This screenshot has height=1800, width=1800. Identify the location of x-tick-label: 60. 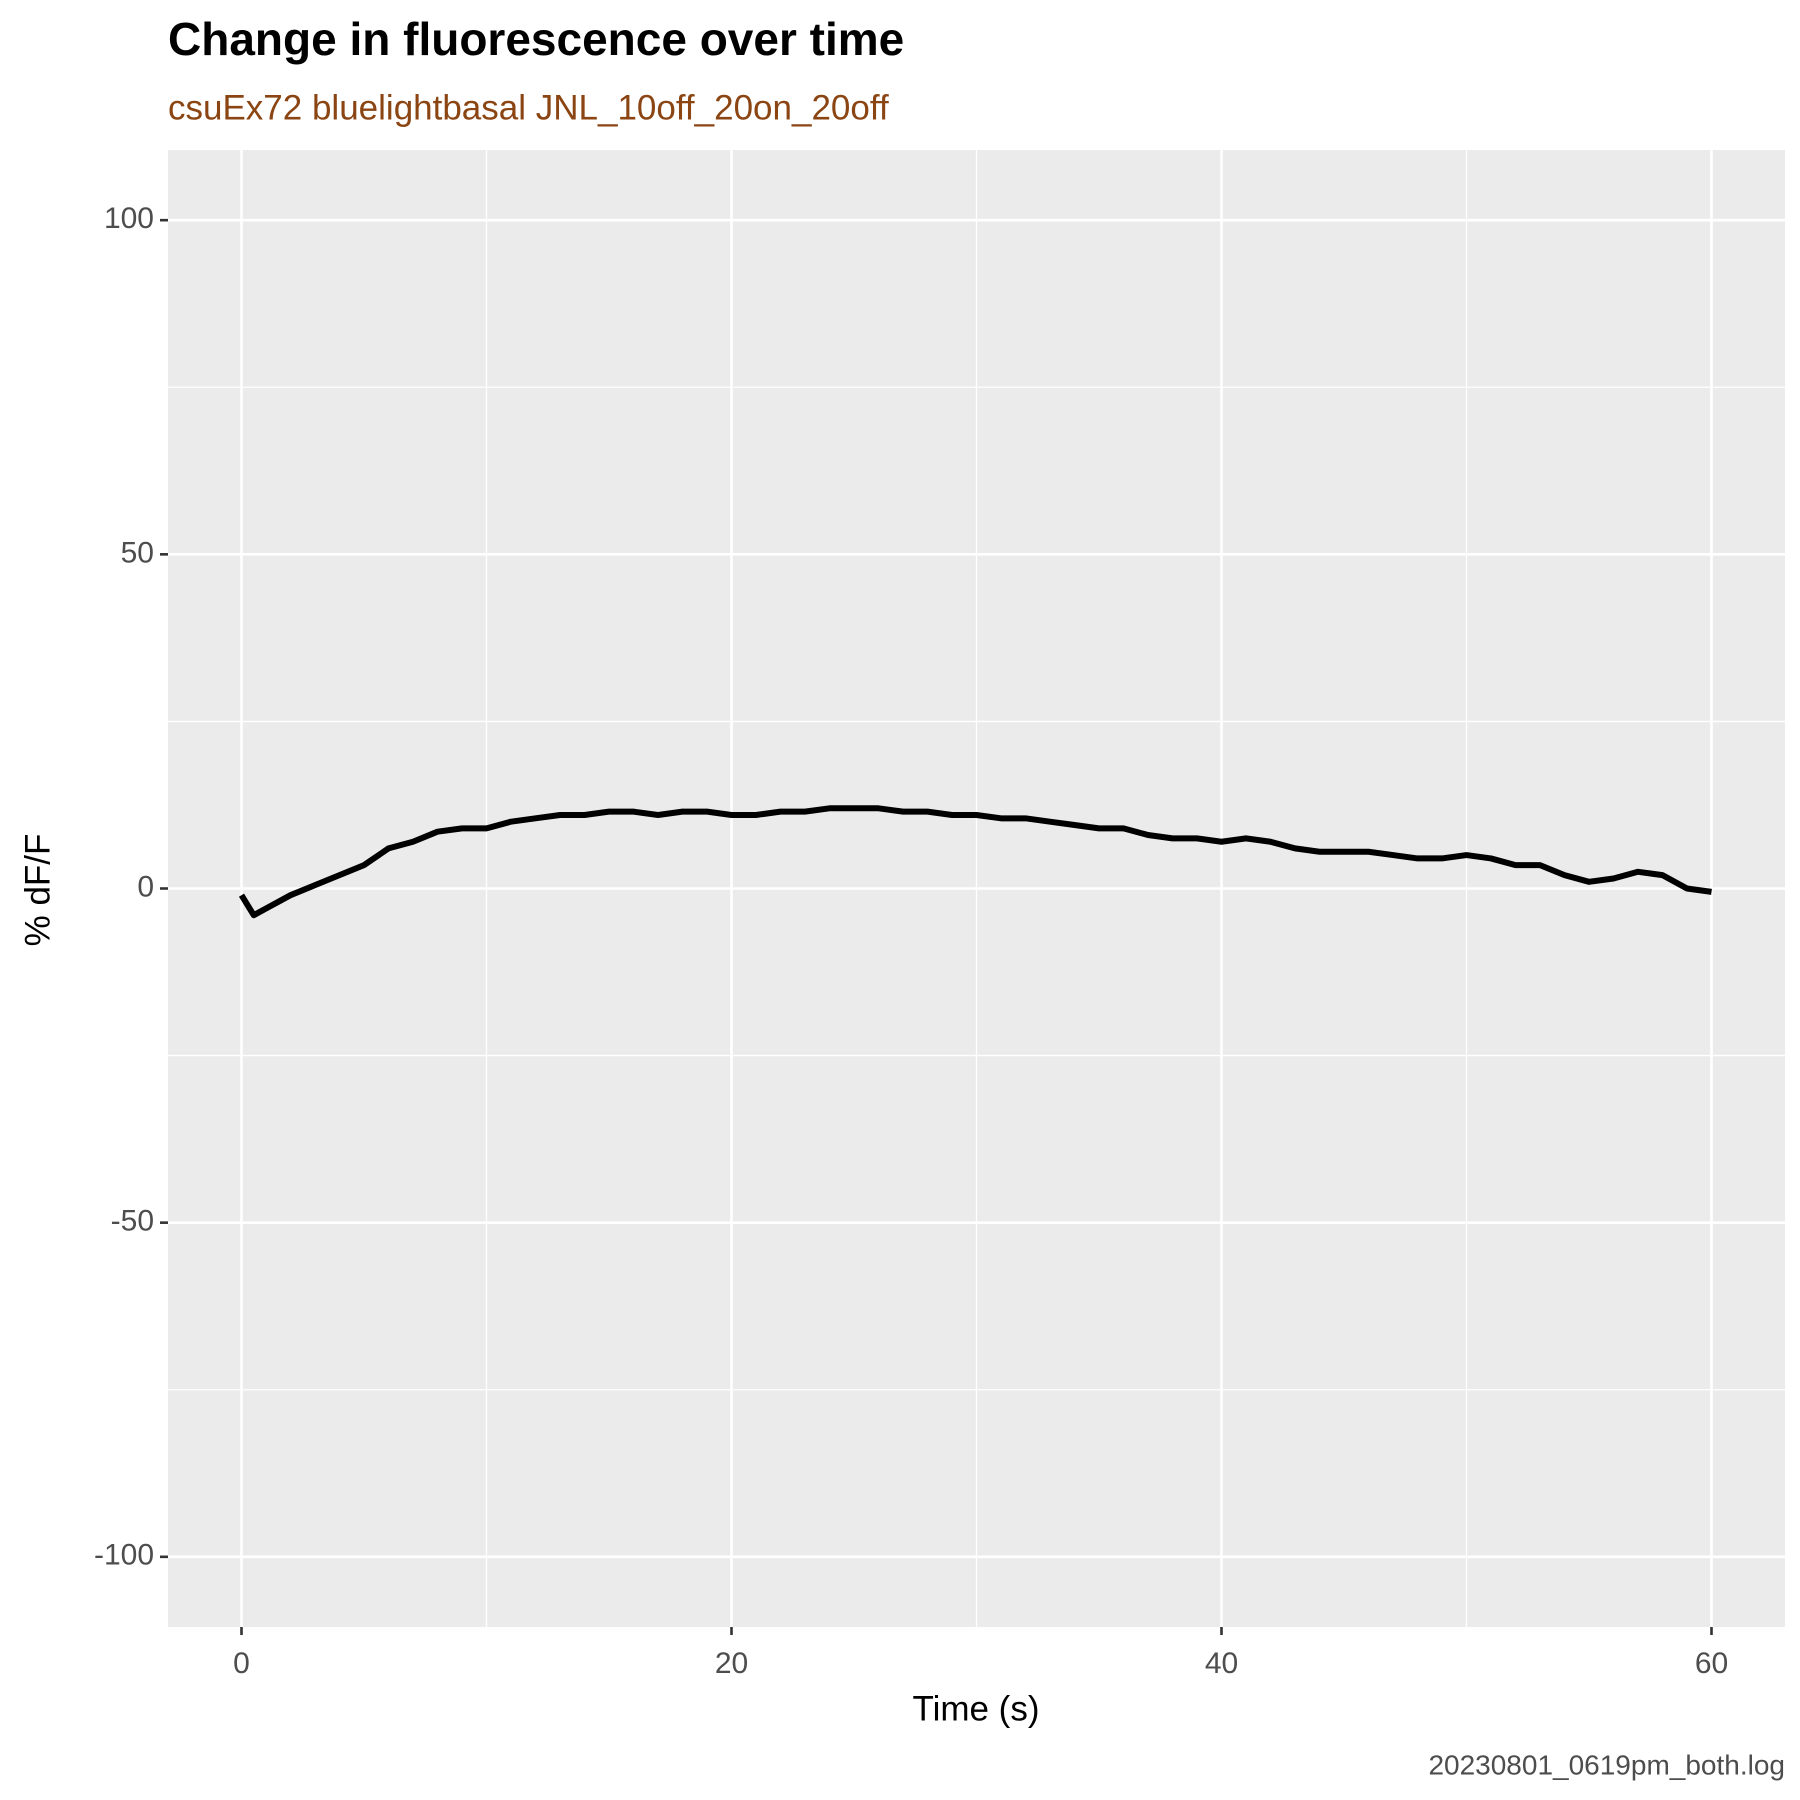
(1711, 1663).